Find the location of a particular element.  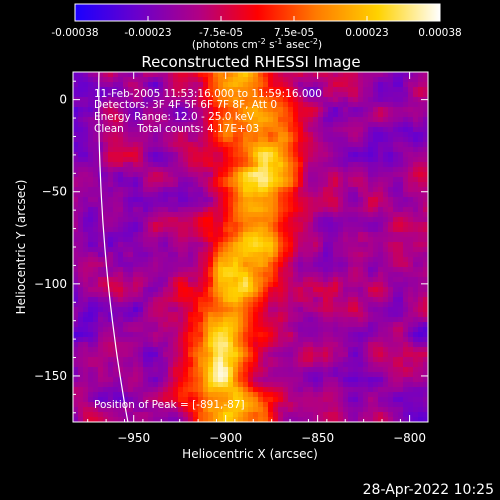

solar-limb is located at coordinates (113, 247).